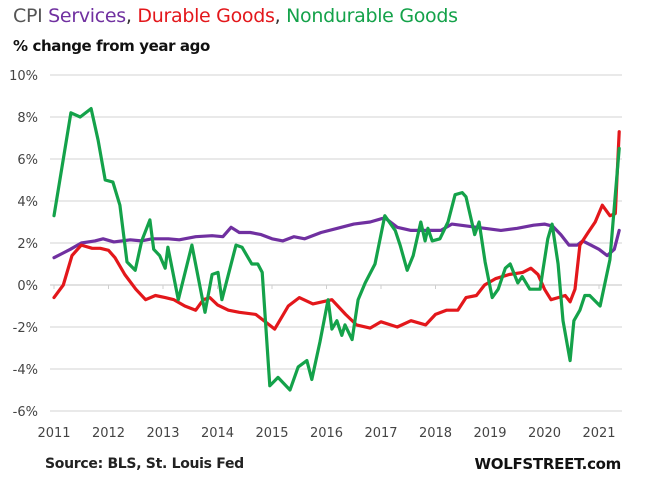 The image size is (649, 482). Describe the element at coordinates (144, 464) in the screenshot. I see `source-note: Source: BLS, St. Louis Fed` at that location.